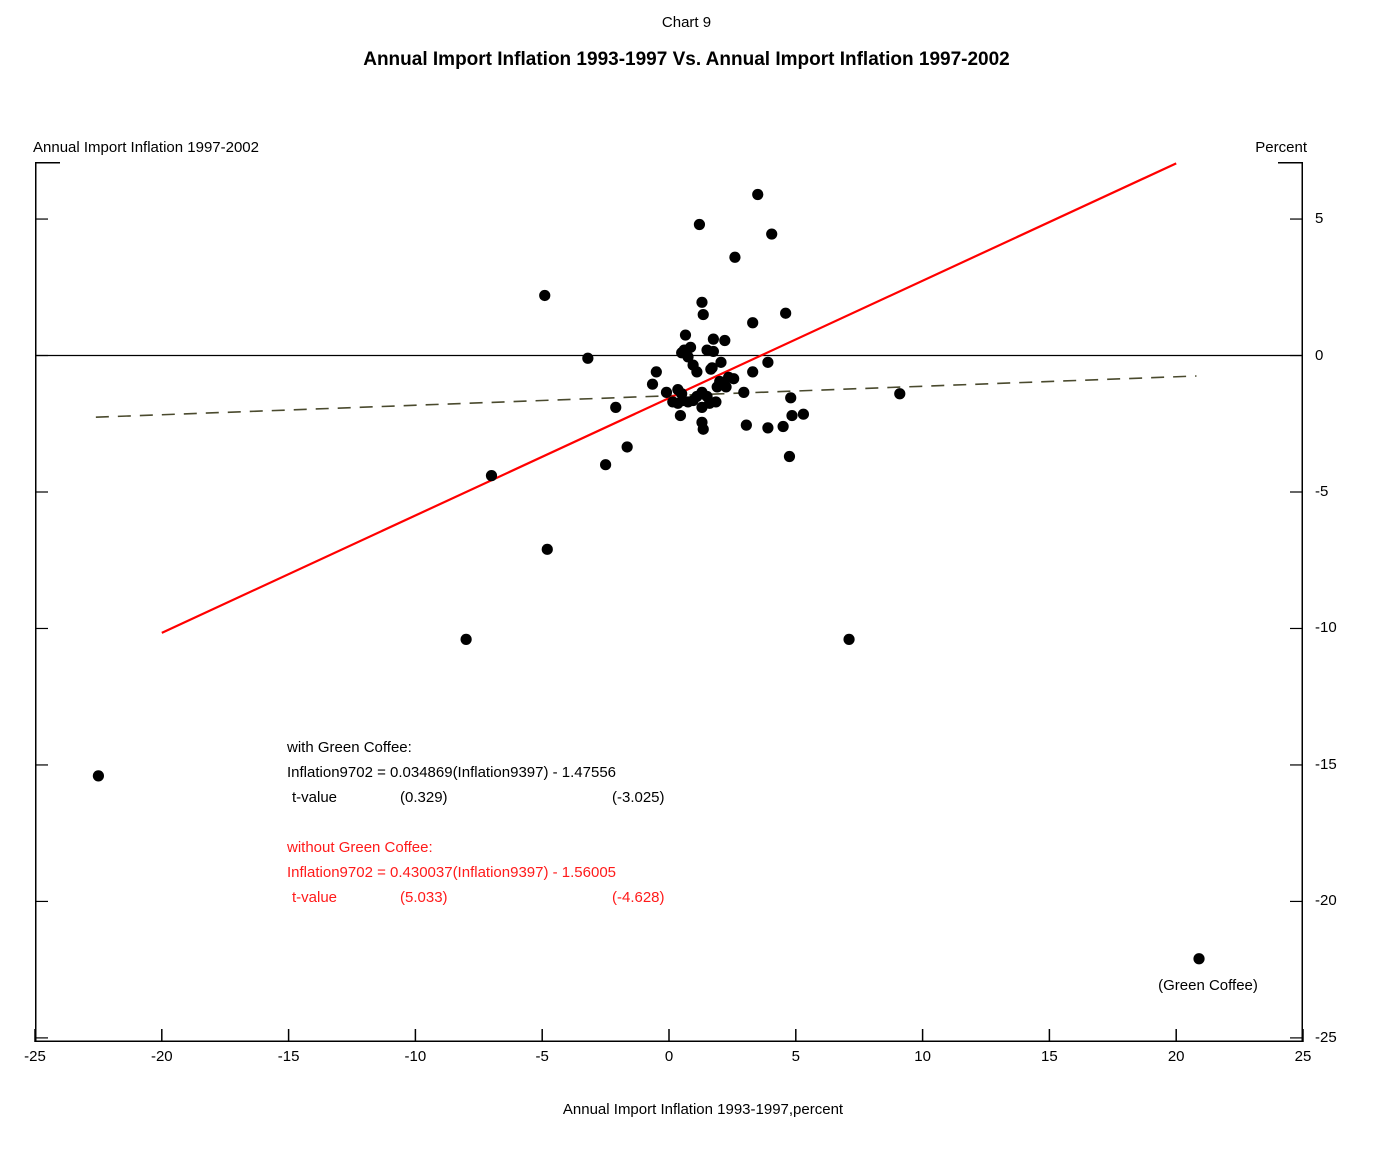 This screenshot has height=1155, width=1373. I want to click on fit-with-green-coffee, so click(646, 397).